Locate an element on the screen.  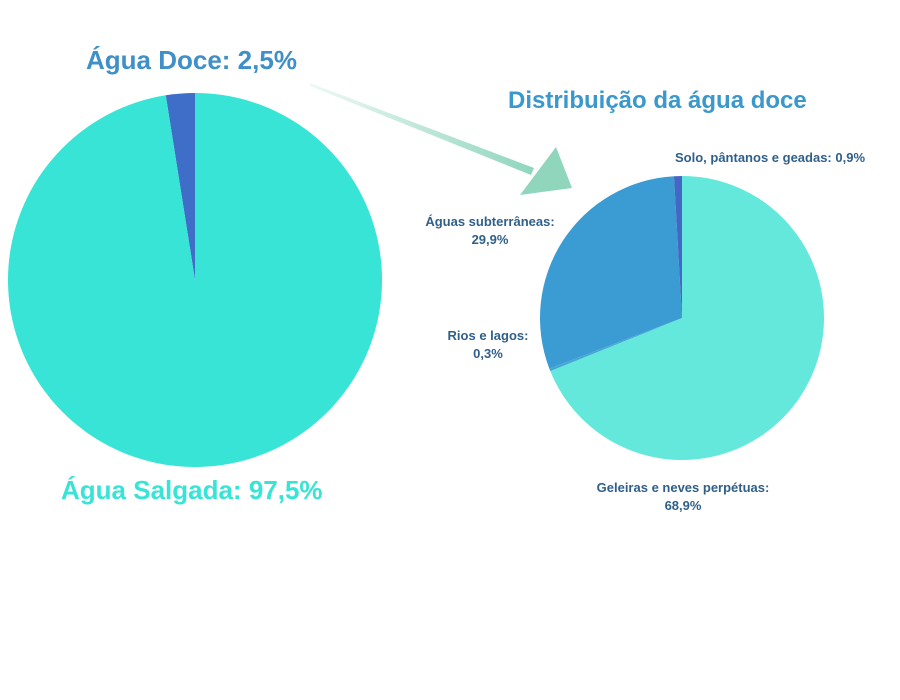
fresh-water-label: Água Doce: 2,5% is located at coordinates (191, 60).